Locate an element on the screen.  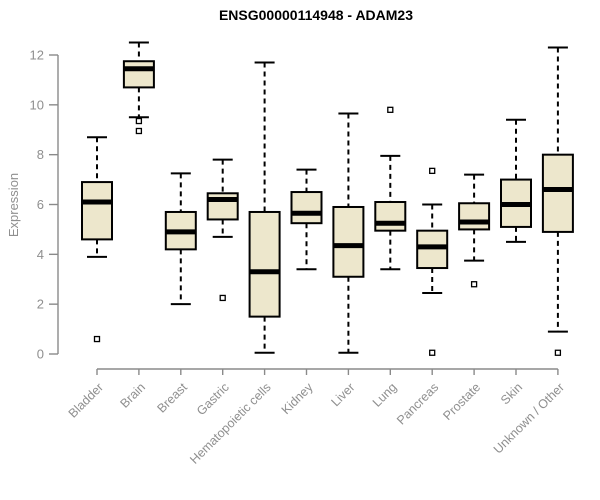
x-axis-tick-label: Breast is located at coordinates (172, 398).